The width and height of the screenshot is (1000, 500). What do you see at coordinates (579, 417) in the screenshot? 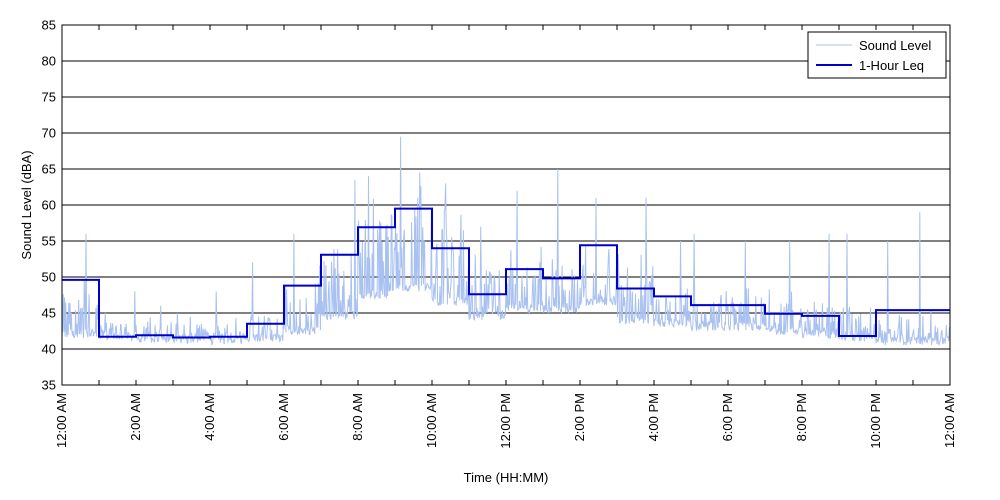
I see `x-tick-label: 2:00 PM` at bounding box center [579, 417].